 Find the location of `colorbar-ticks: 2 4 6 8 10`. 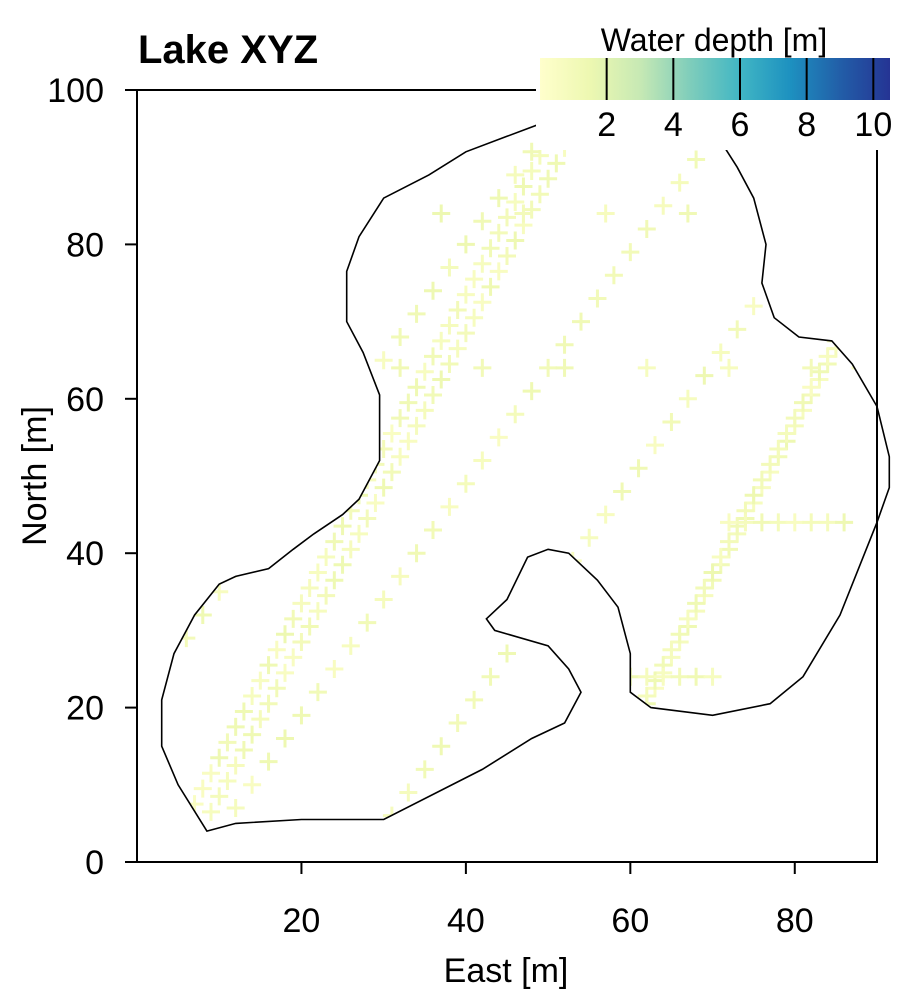

colorbar-ticks: 2 4 6 8 10 is located at coordinates (744, 101).